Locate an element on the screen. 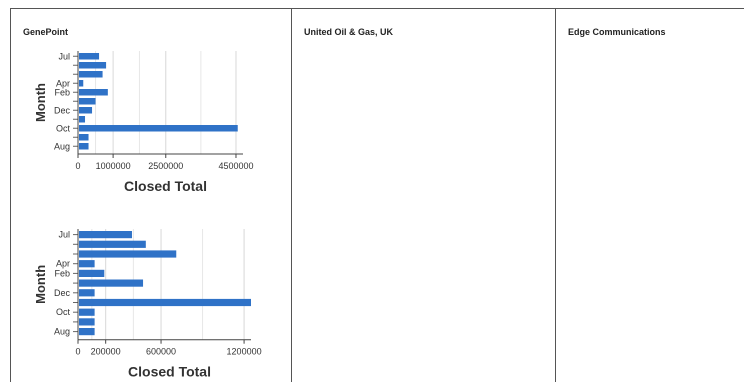 The image size is (745, 382). x-tick-label: 1000000 is located at coordinates (113, 166).